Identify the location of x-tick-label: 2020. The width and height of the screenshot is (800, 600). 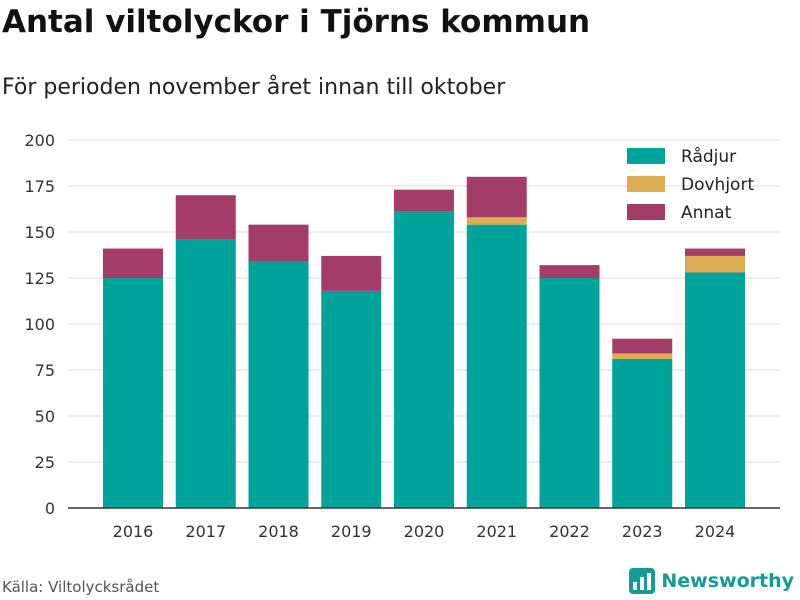
(424, 531).